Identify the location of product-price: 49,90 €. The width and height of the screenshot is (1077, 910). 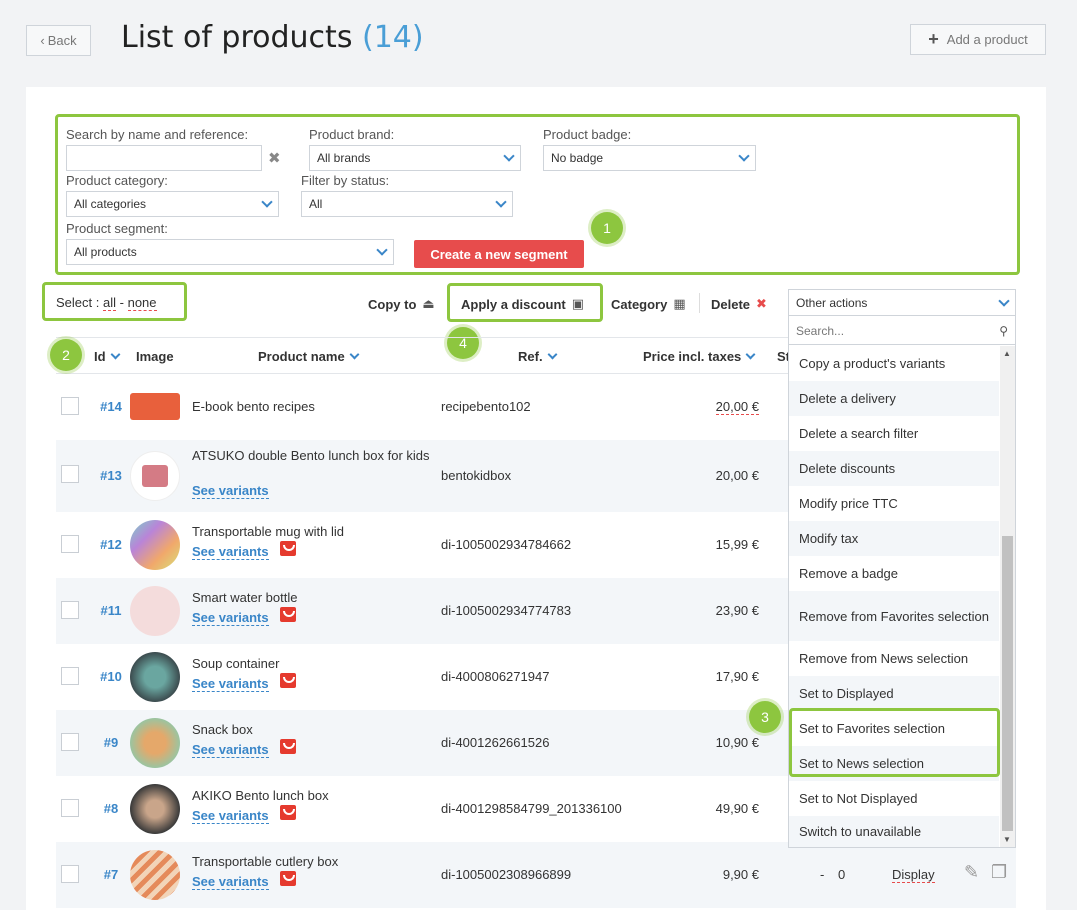
(737, 808).